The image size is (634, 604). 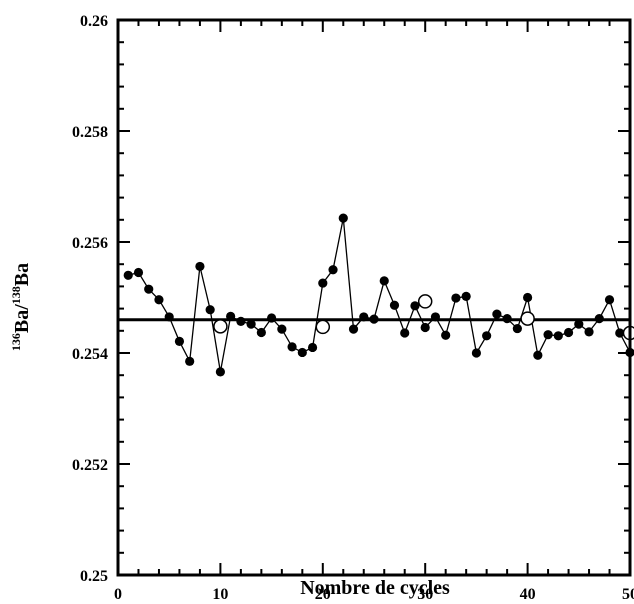 What do you see at coordinates (220, 594) in the screenshot?
I see `x-tick-label: 10` at bounding box center [220, 594].